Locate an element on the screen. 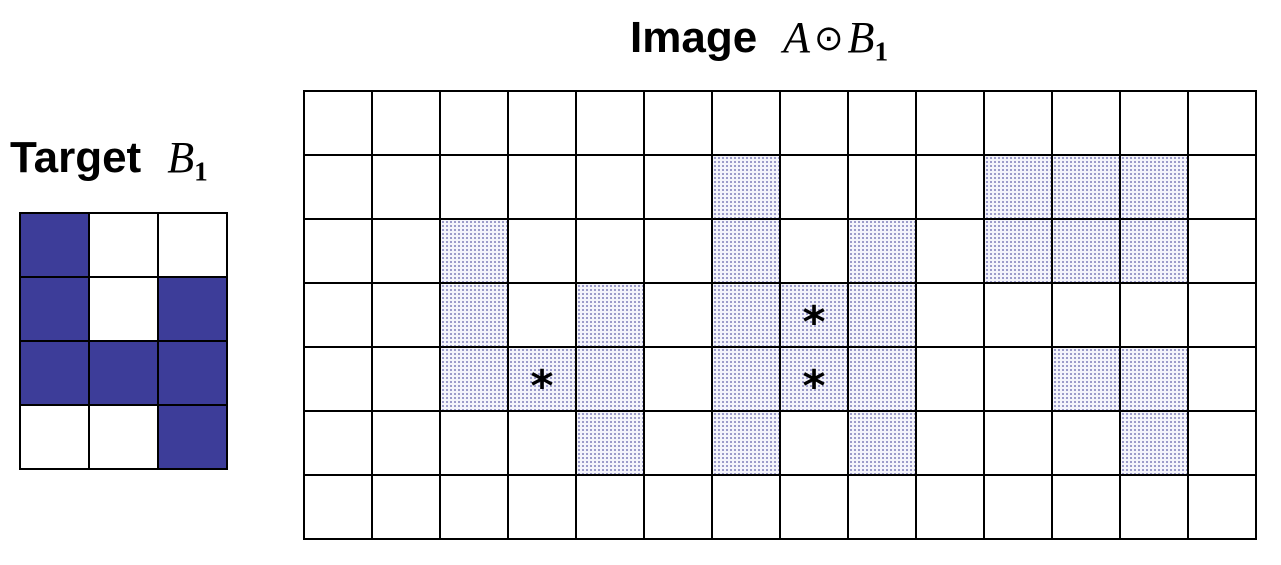 Image resolution: width=1281 pixels, height=565 pixels. image-subscript: 1 is located at coordinates (881, 51).